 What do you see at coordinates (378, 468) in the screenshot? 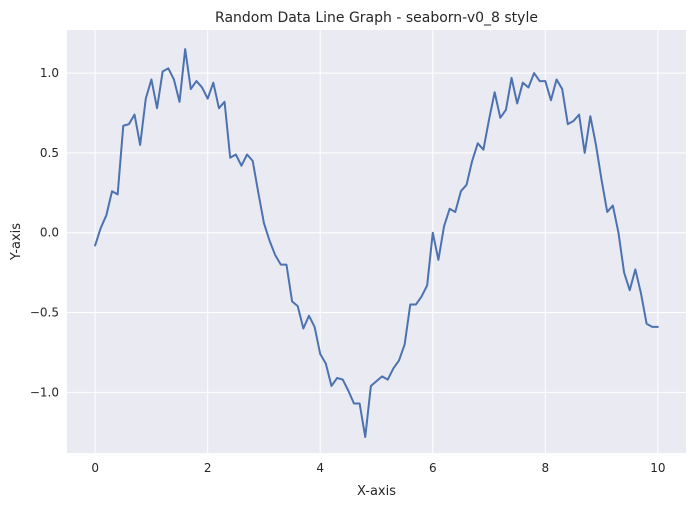
I see `x-tick-labels: 0 2 4 6 8 10` at bounding box center [378, 468].